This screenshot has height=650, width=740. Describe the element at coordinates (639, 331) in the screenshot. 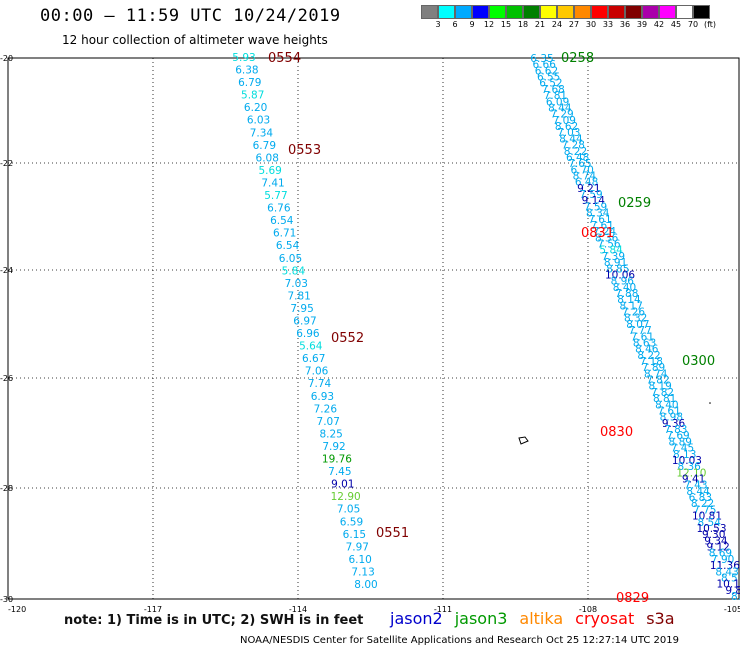

I see `wave-height-value: 7.77` at that location.